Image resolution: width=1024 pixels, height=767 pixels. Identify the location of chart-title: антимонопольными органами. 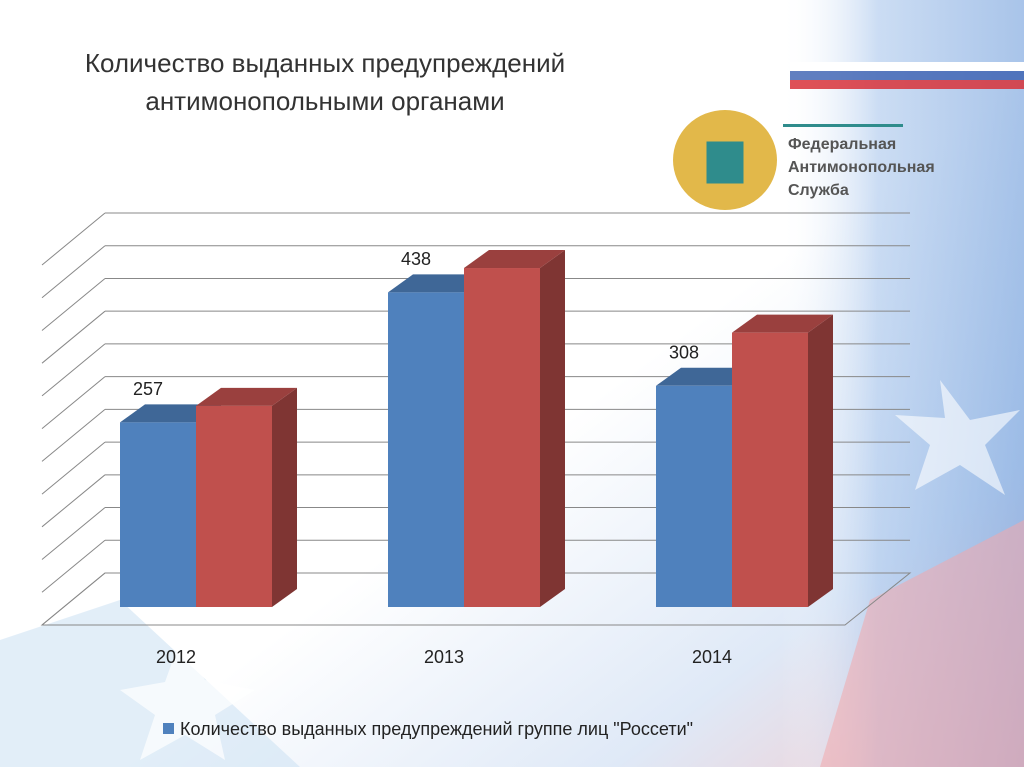
(324, 101).